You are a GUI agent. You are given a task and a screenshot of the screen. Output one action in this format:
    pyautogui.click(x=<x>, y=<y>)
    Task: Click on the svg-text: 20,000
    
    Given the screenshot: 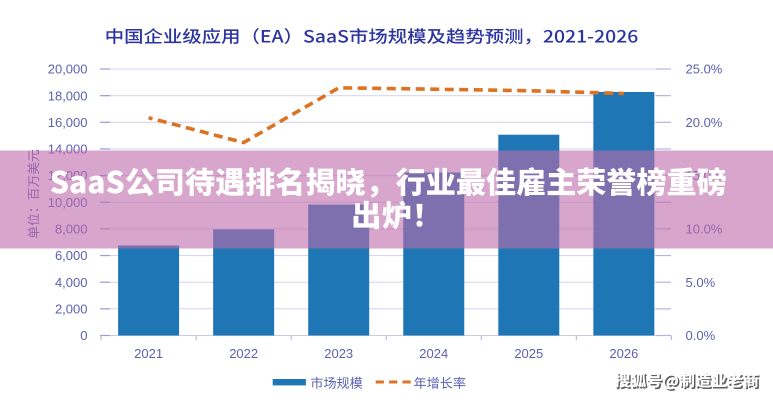 What is the action you would take?
    pyautogui.click(x=68, y=69)
    